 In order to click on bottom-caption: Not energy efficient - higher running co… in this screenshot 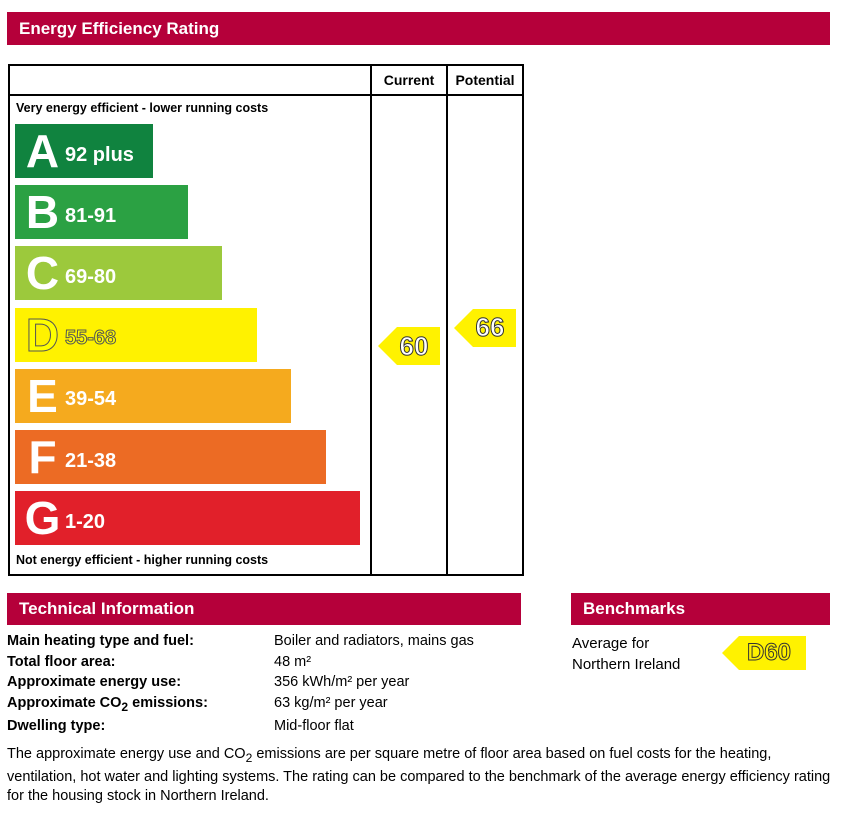, I will do `click(142, 560)`.